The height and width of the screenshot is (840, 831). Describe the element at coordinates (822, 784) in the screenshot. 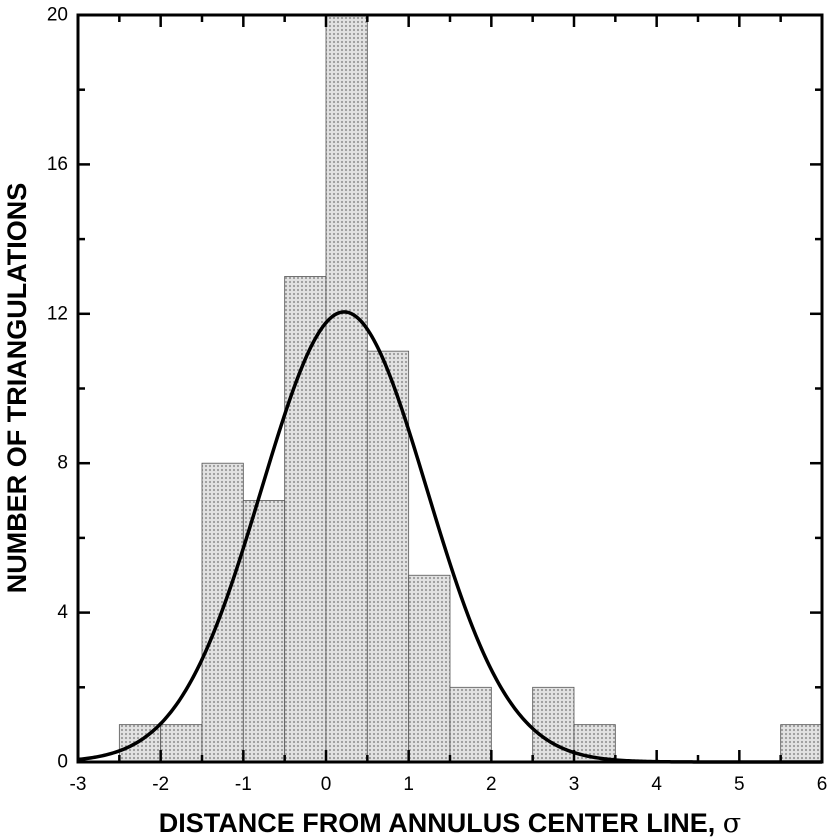

I see `x-tick-label: 6` at that location.